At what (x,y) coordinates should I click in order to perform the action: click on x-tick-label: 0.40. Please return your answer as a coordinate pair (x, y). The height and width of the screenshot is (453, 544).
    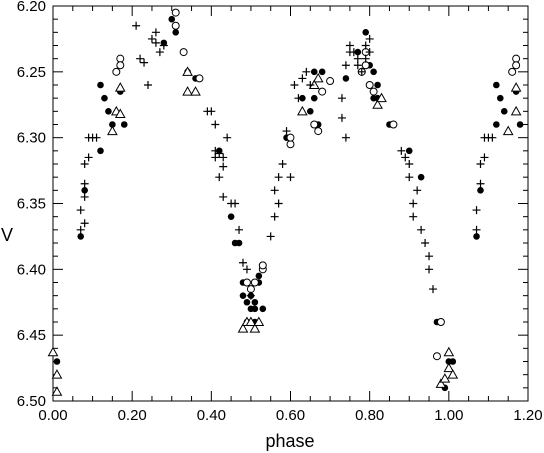
    Looking at the image, I should click on (211, 415).